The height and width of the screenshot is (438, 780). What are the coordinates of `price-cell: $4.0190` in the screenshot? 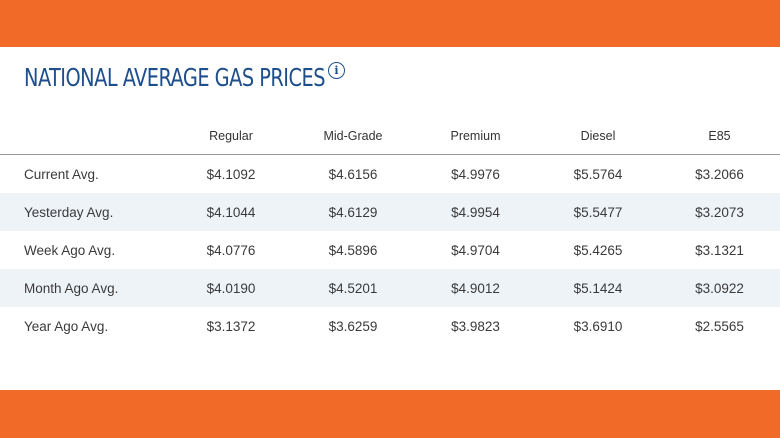 It's located at (231, 288).